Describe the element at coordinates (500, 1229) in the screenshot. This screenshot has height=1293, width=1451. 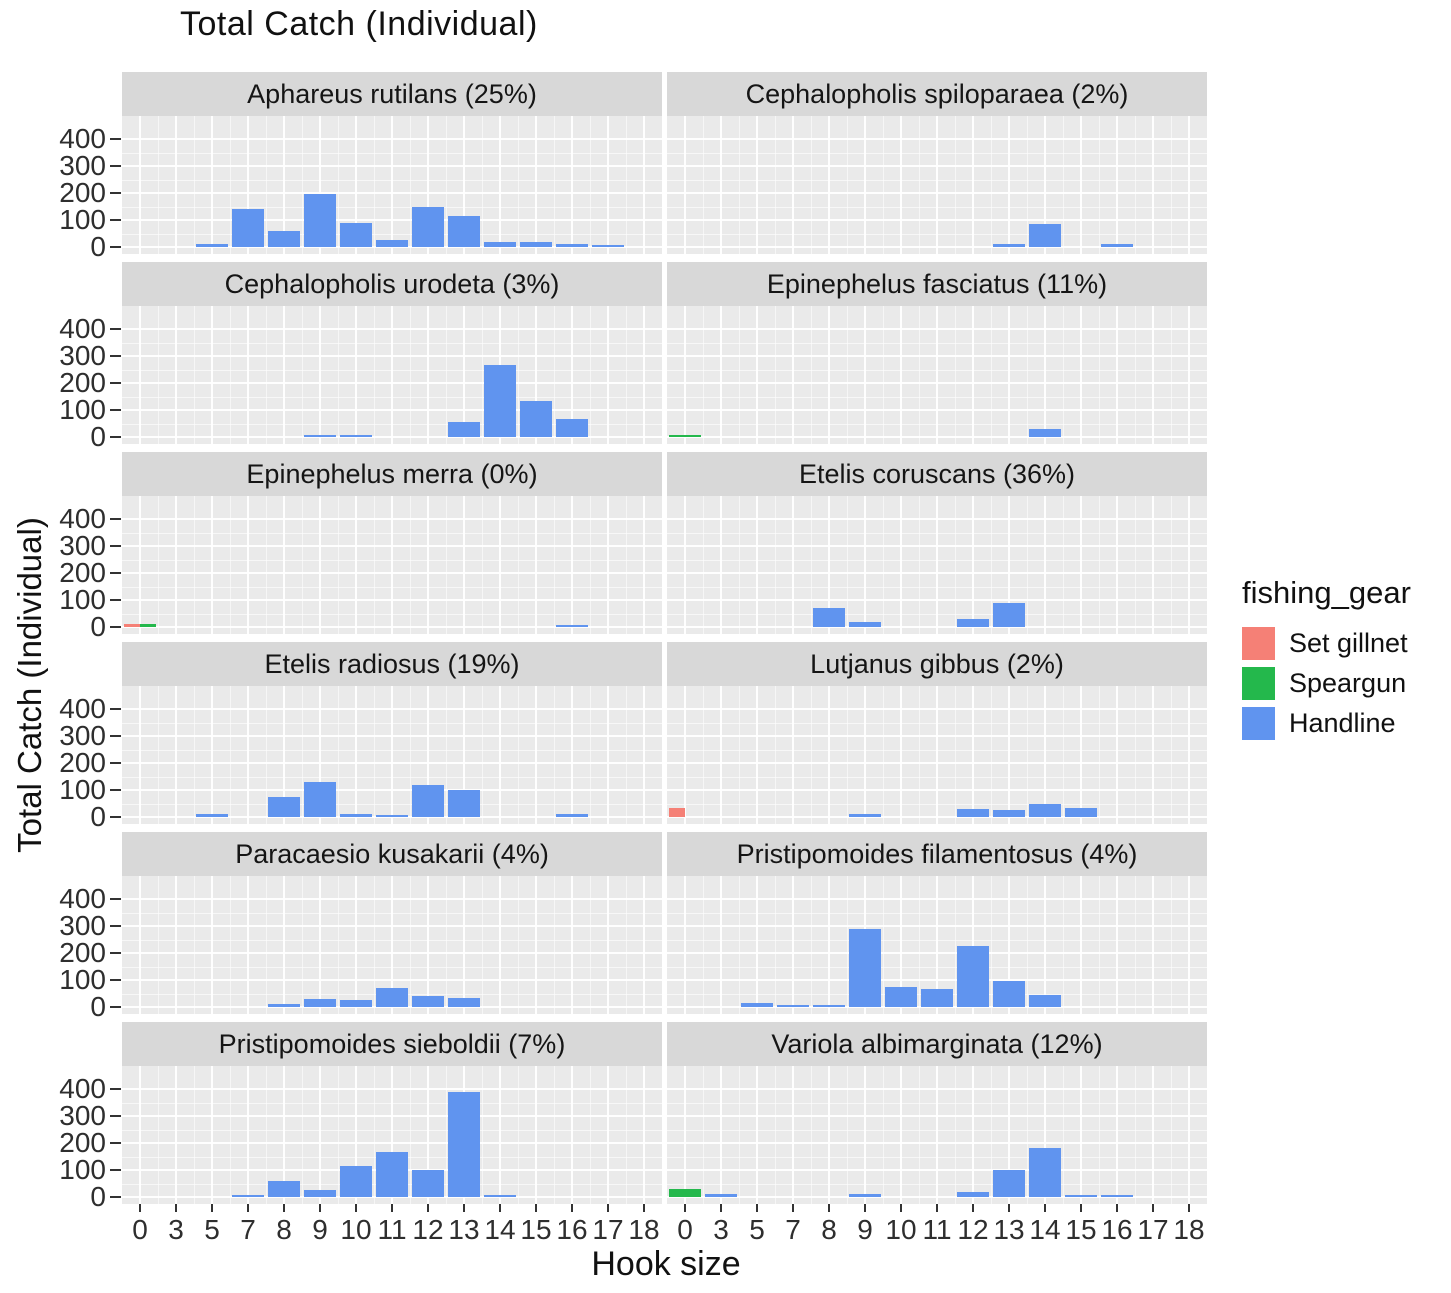
I see `x-axis-tick-label: 14` at that location.